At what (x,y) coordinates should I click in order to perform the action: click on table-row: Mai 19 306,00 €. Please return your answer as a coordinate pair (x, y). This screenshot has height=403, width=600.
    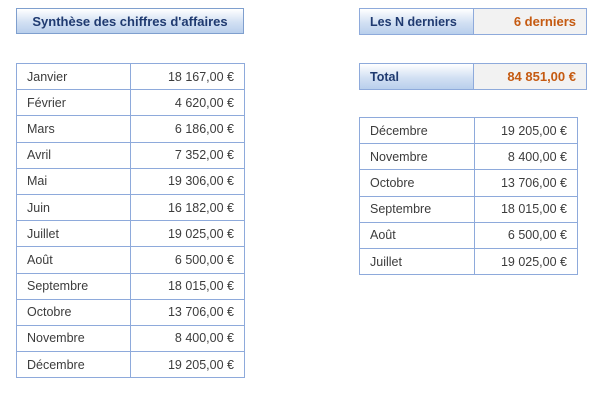
    Looking at the image, I should click on (130, 181).